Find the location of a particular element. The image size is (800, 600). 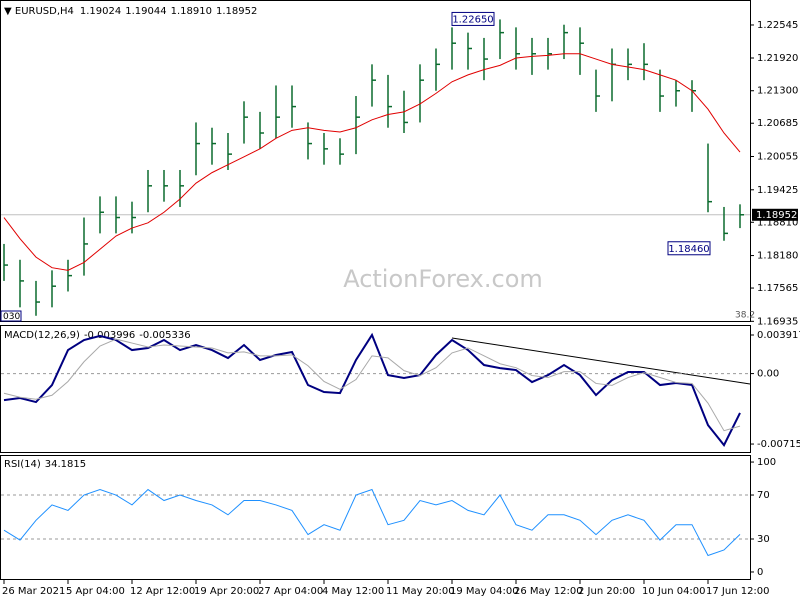

last-price-box is located at coordinates (775, 214).